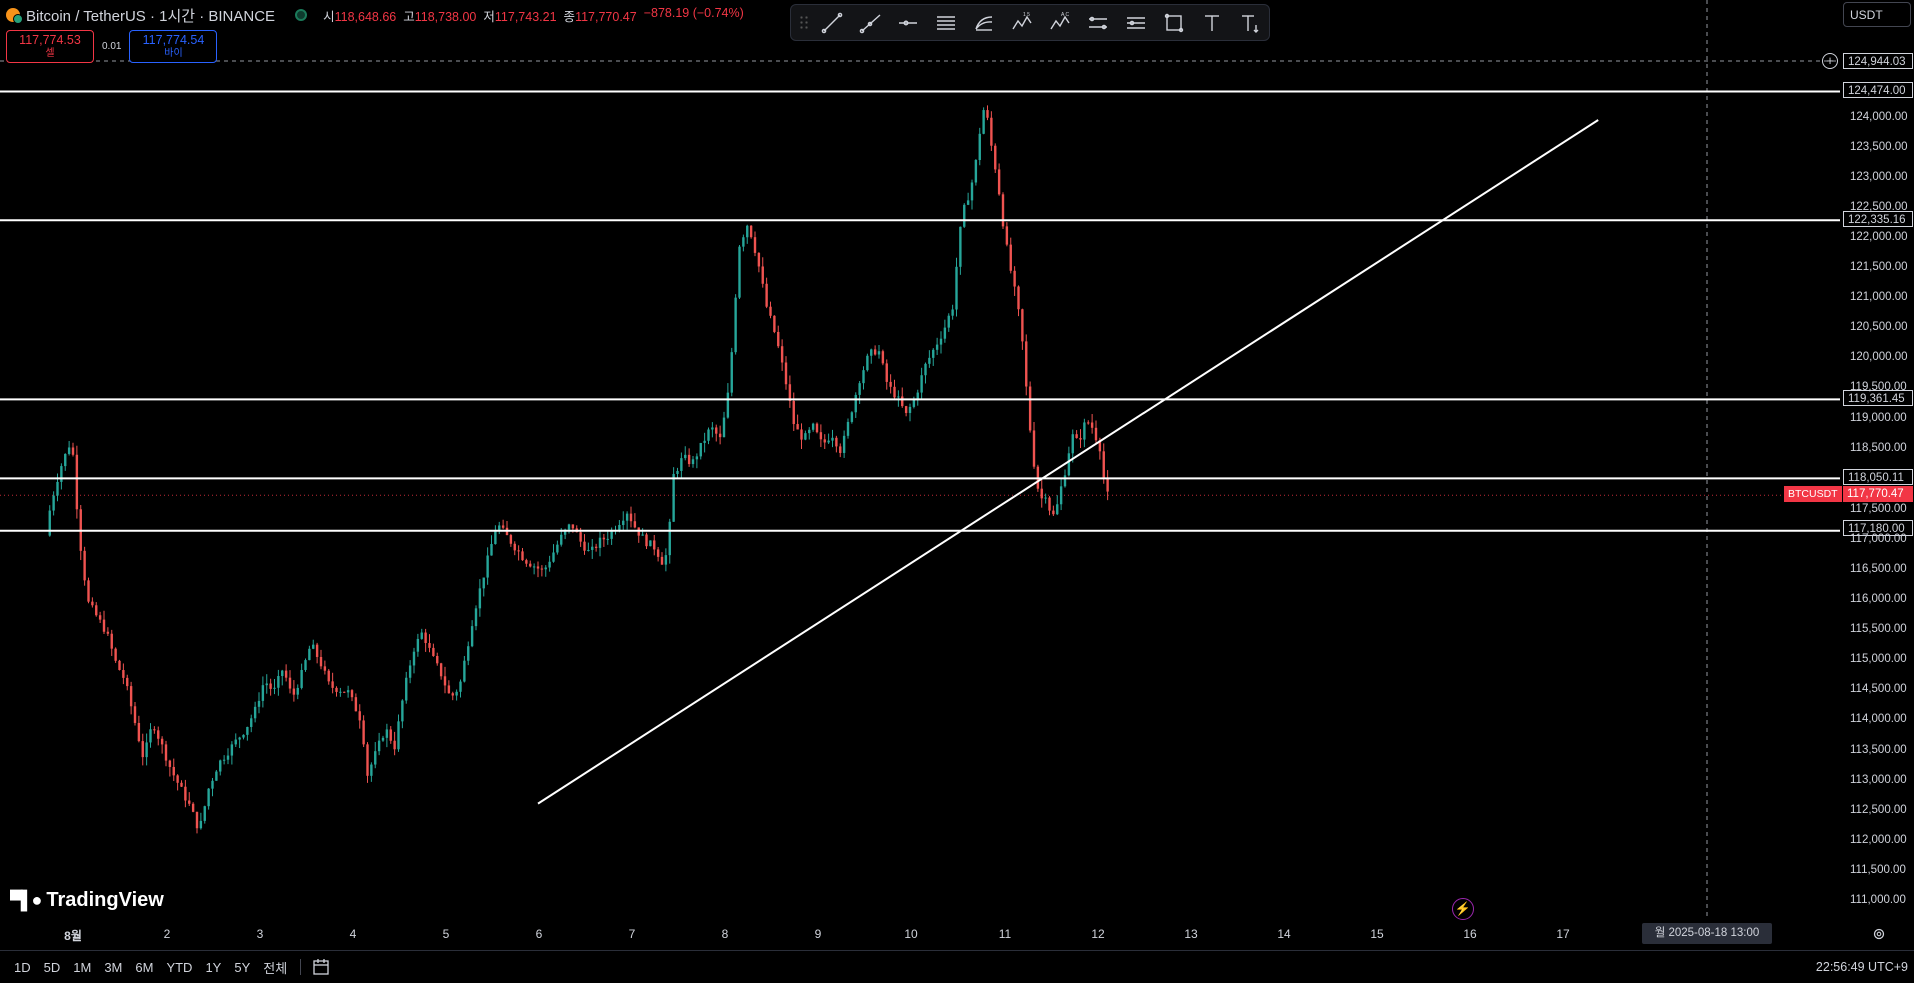  What do you see at coordinates (1877, 14) in the screenshot?
I see `currency-dropdown: USDT` at bounding box center [1877, 14].